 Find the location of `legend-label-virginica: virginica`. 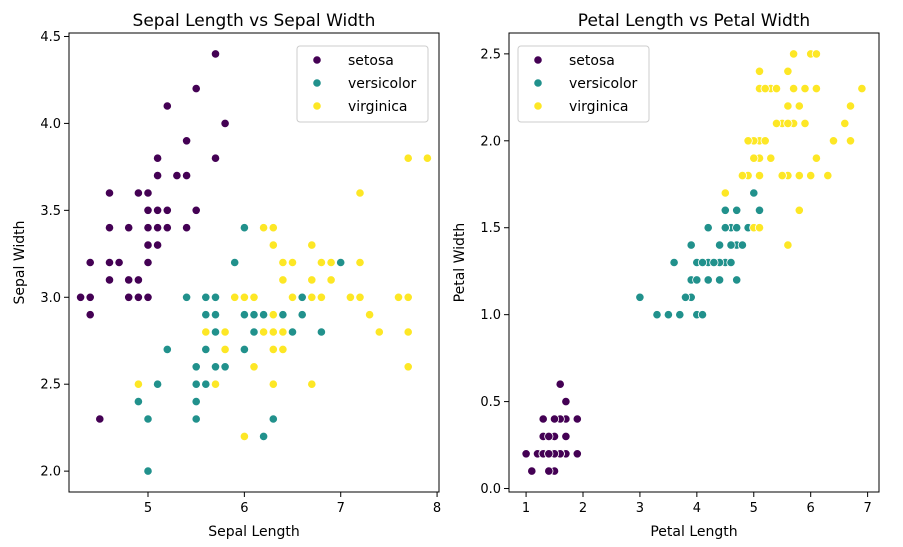

legend-label-virginica: virginica is located at coordinates (599, 107).